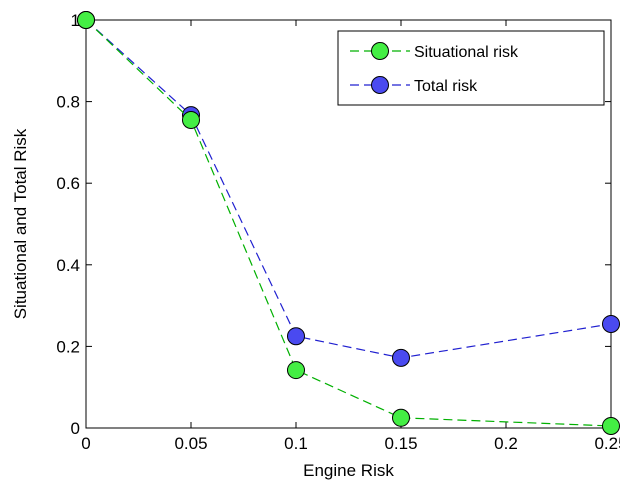 Image resolution: width=620 pixels, height=489 pixels. What do you see at coordinates (68, 265) in the screenshot?
I see `y-tick-label: 0.4` at bounding box center [68, 265].